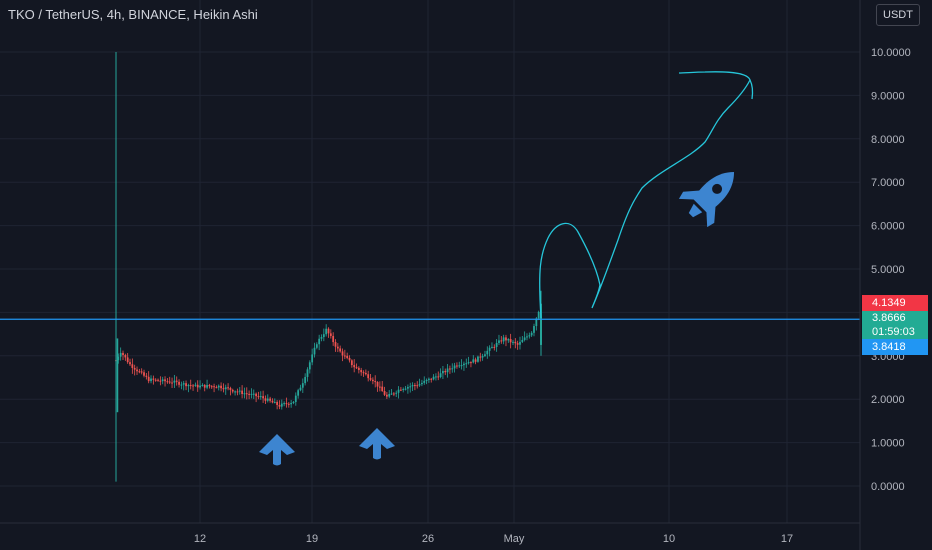 The image size is (932, 550). What do you see at coordinates (893, 332) in the screenshot?
I see `bar-countdown: 01:59:03` at bounding box center [893, 332].